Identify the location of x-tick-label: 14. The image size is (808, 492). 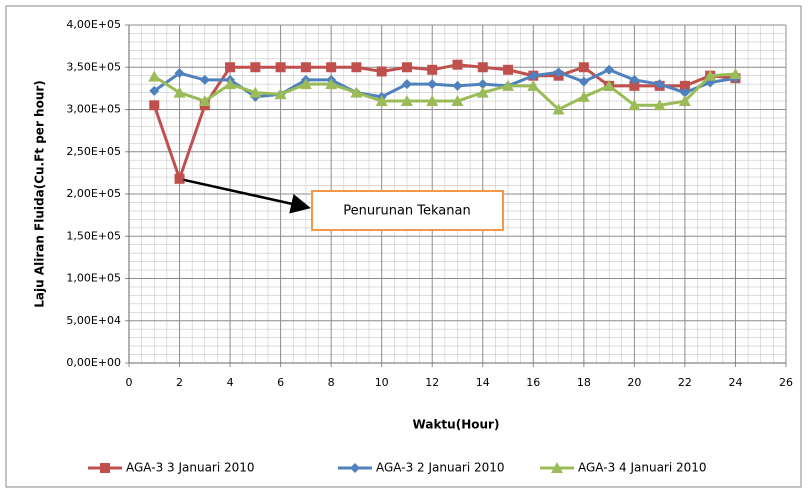
(483, 382).